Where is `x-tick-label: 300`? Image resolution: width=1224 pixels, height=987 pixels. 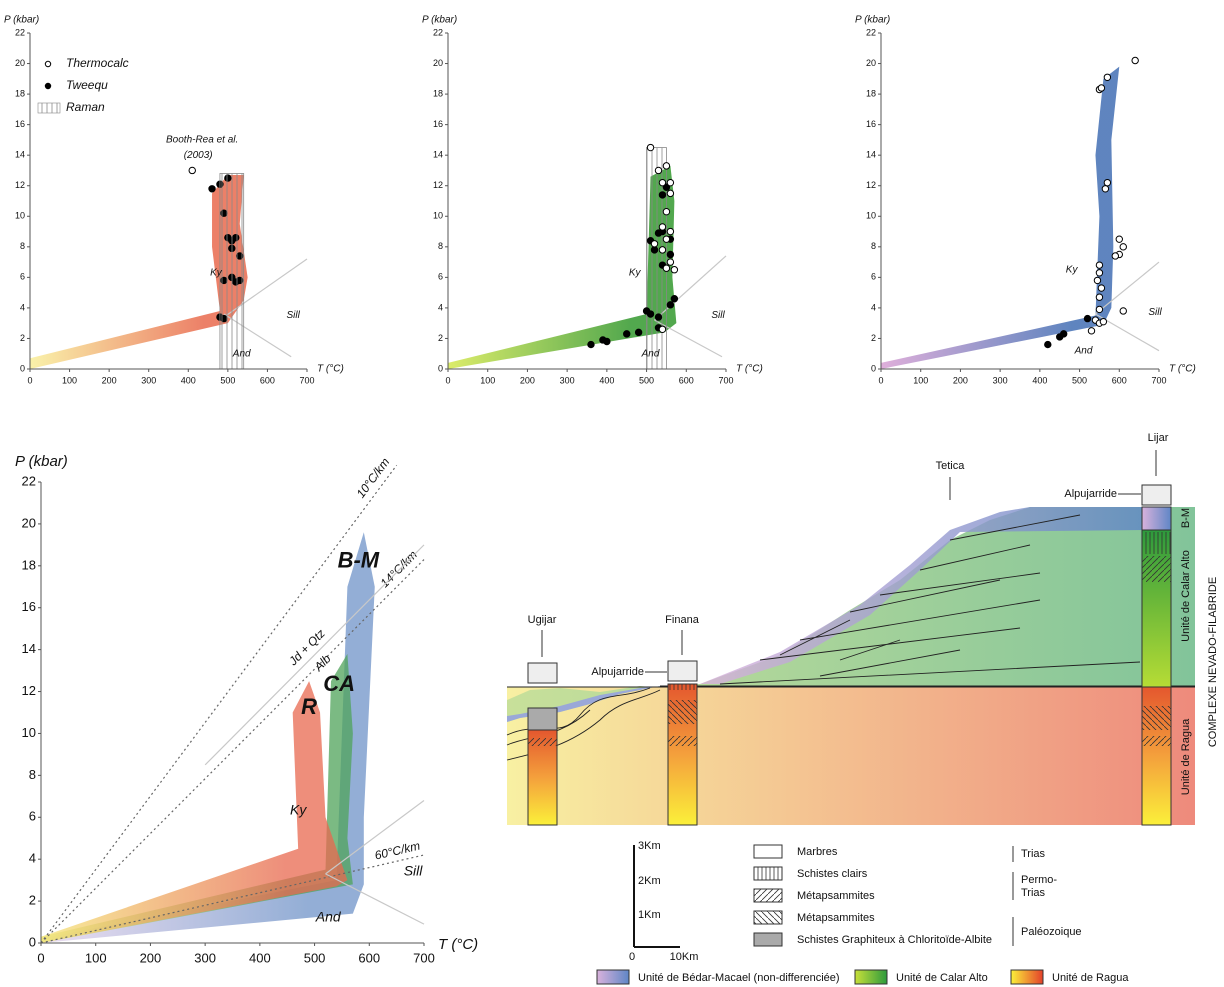
x-tick-label: 300 is located at coordinates (1000, 380).